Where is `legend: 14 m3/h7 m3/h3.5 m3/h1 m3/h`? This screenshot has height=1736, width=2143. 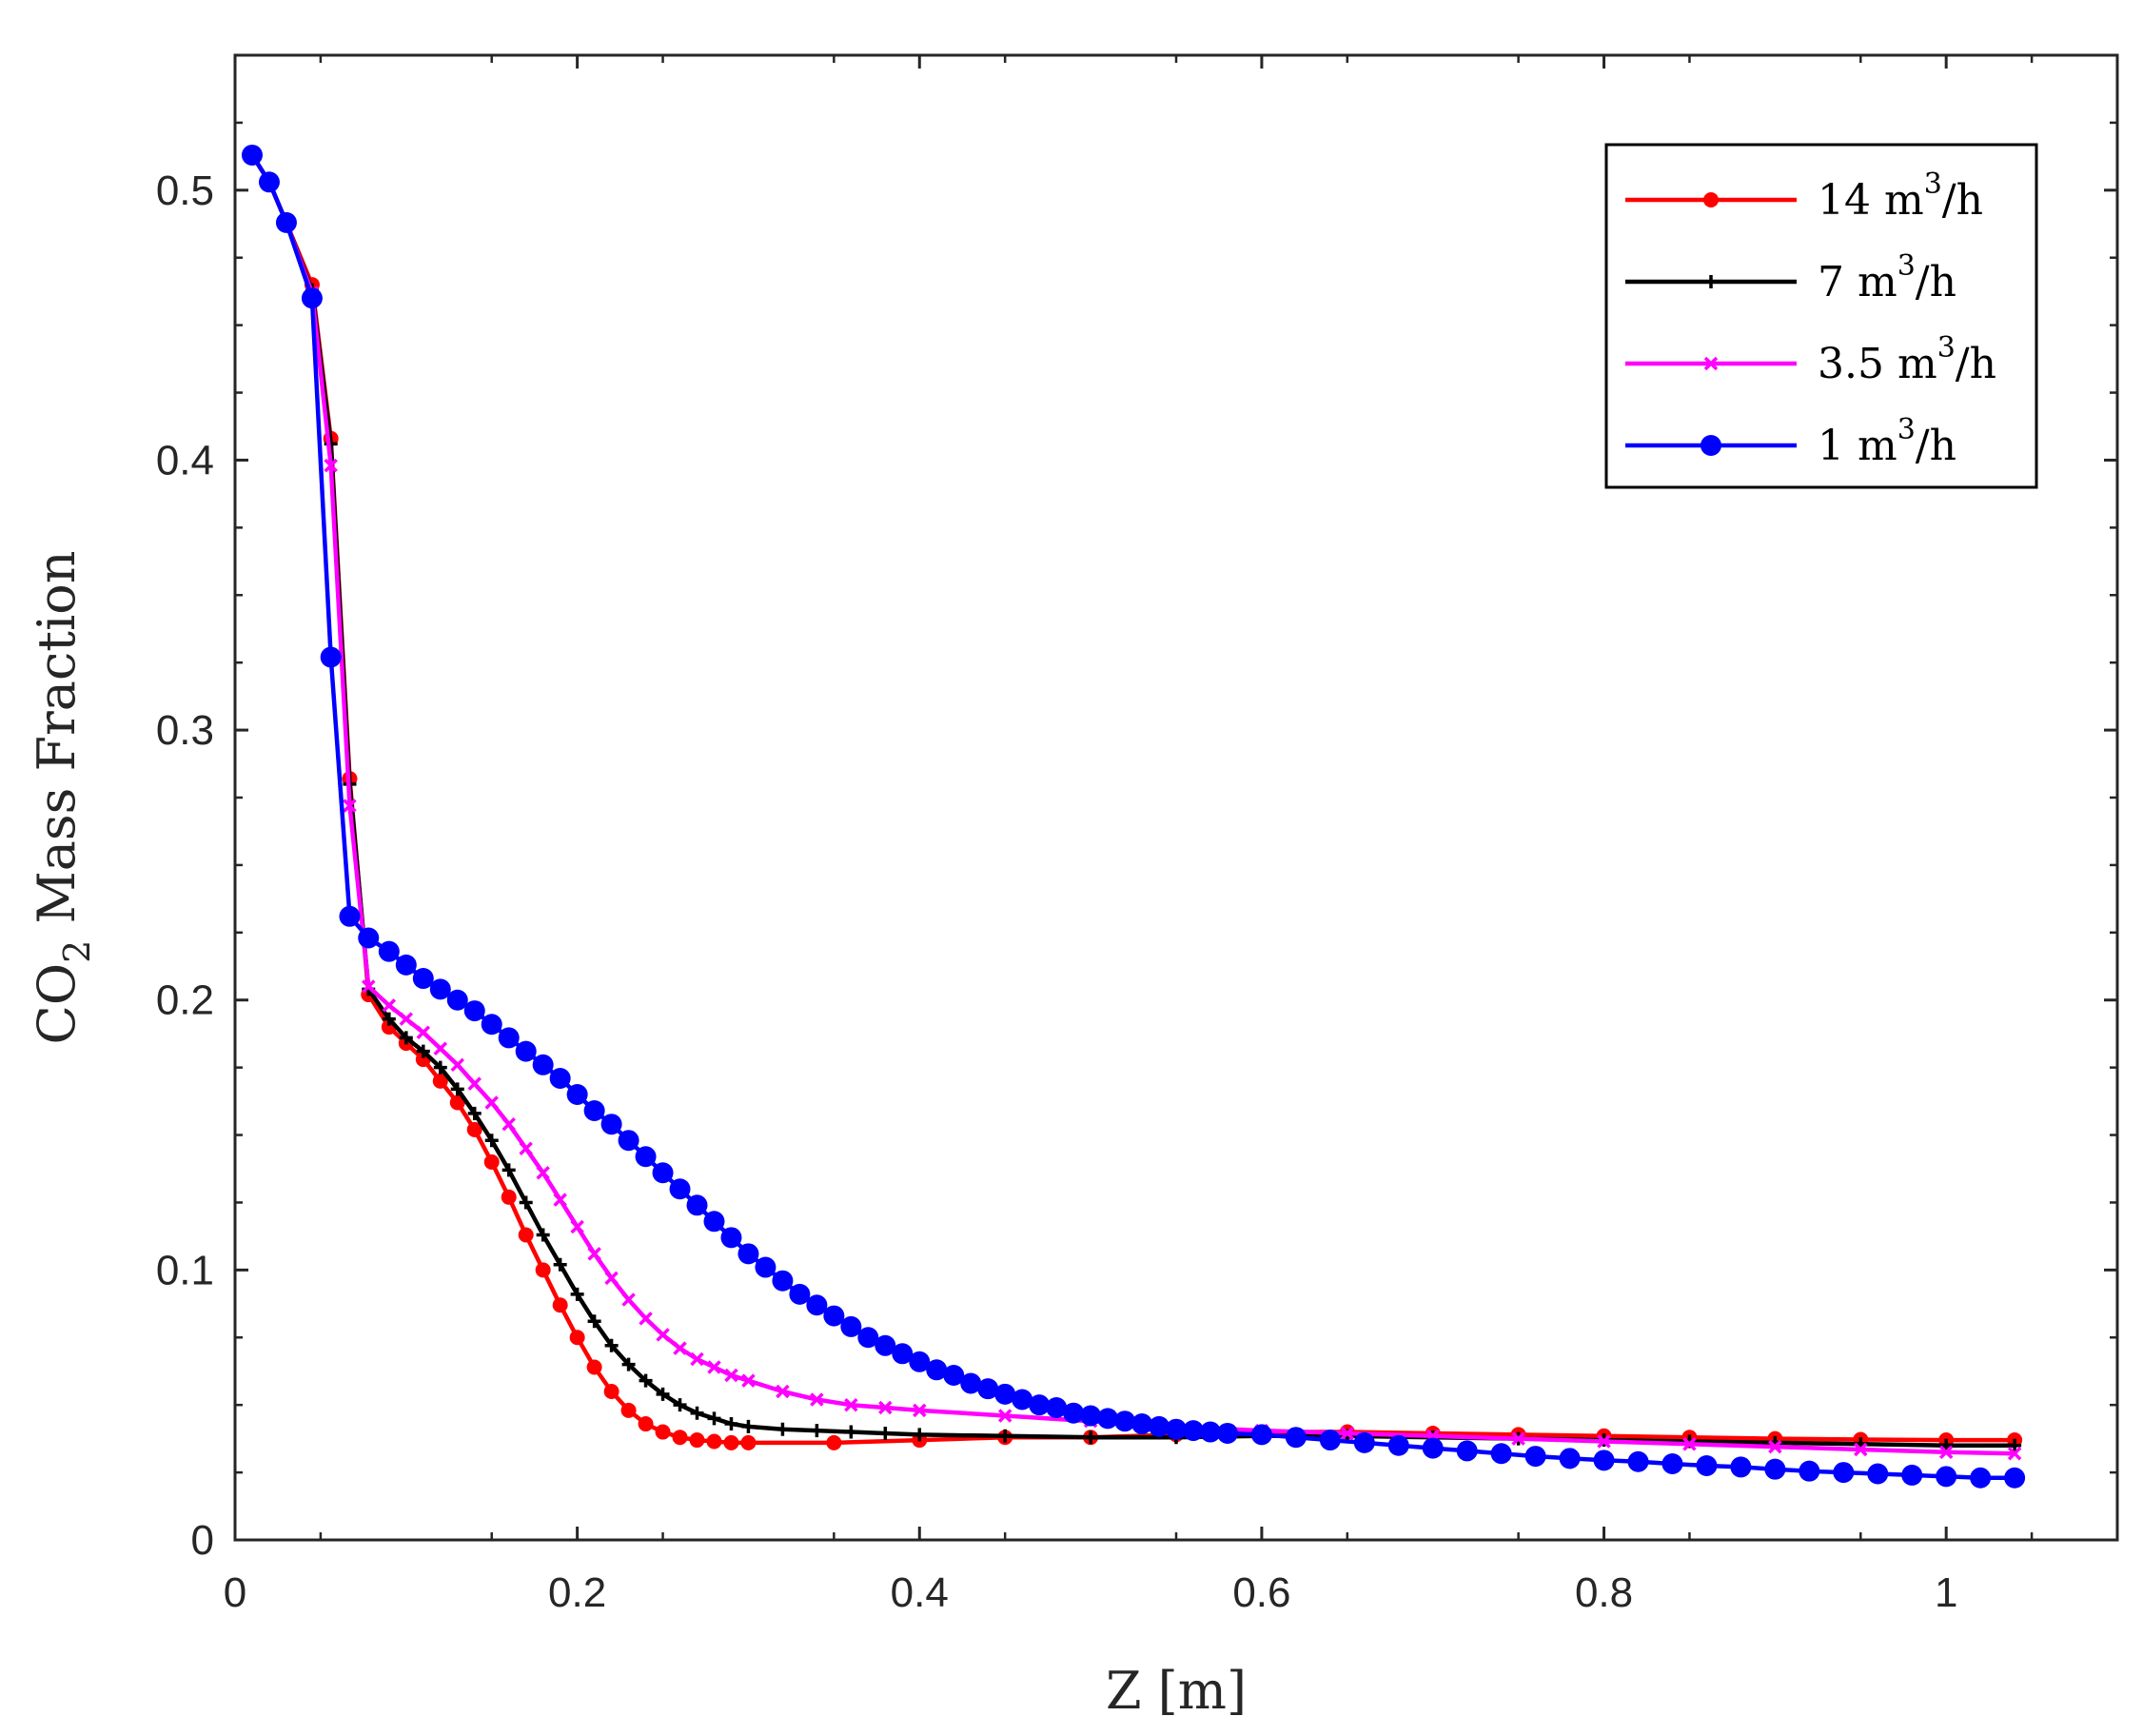
legend: 14 m3/h7 m3/h3.5 m3/h1 m3/h is located at coordinates (1821, 316).